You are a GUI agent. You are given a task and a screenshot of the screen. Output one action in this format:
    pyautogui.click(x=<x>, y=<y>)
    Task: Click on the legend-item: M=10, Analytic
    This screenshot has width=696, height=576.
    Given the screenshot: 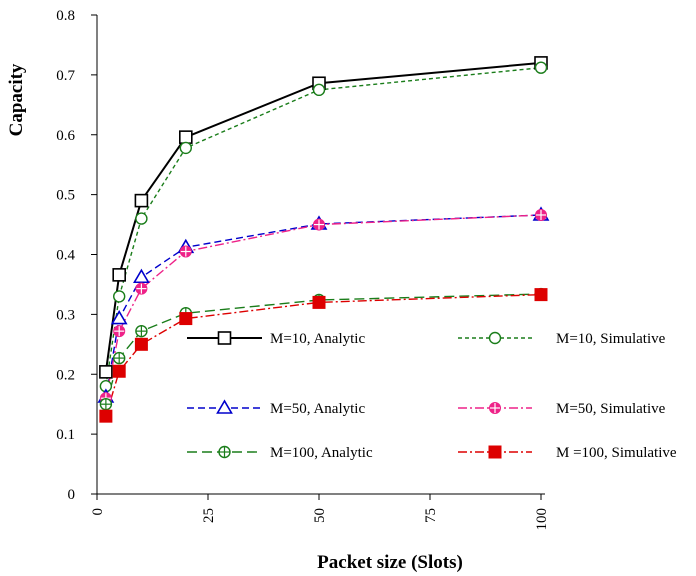 What is the action you would take?
    pyautogui.click(x=276, y=339)
    